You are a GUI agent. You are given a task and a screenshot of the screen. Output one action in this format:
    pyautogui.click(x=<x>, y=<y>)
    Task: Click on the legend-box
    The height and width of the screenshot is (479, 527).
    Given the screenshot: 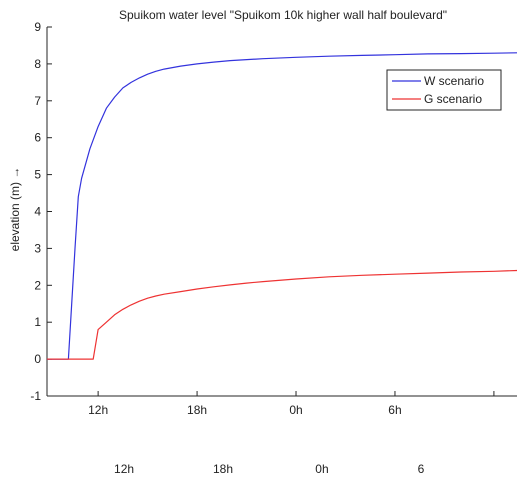 What is the action you would take?
    pyautogui.click(x=444, y=90)
    